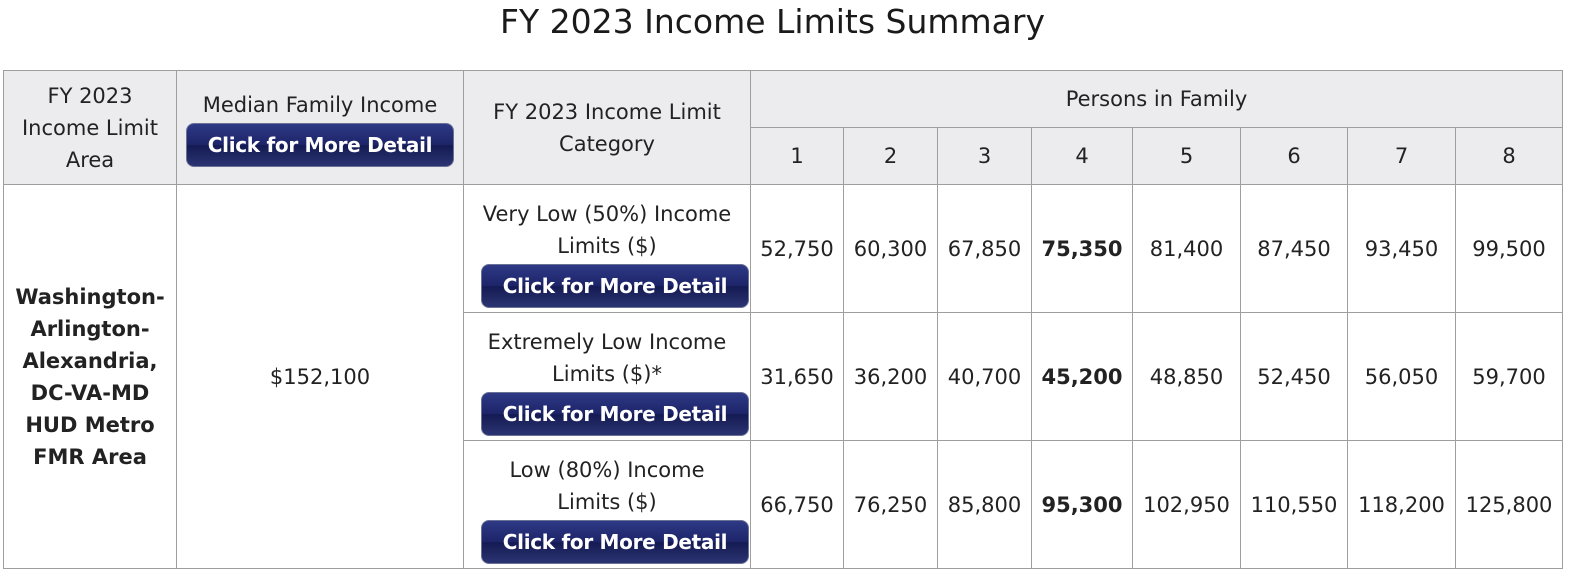  Describe the element at coordinates (984, 376) in the screenshot. I see `value-cell: 40,700` at that location.